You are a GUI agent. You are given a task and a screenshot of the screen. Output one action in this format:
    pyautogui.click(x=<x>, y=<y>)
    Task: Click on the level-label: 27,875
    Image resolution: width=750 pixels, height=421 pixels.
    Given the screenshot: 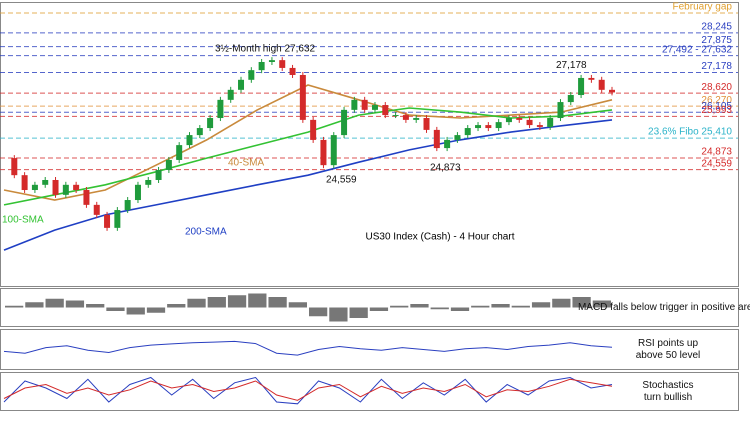 What is the action you would take?
    pyautogui.click(x=716, y=40)
    